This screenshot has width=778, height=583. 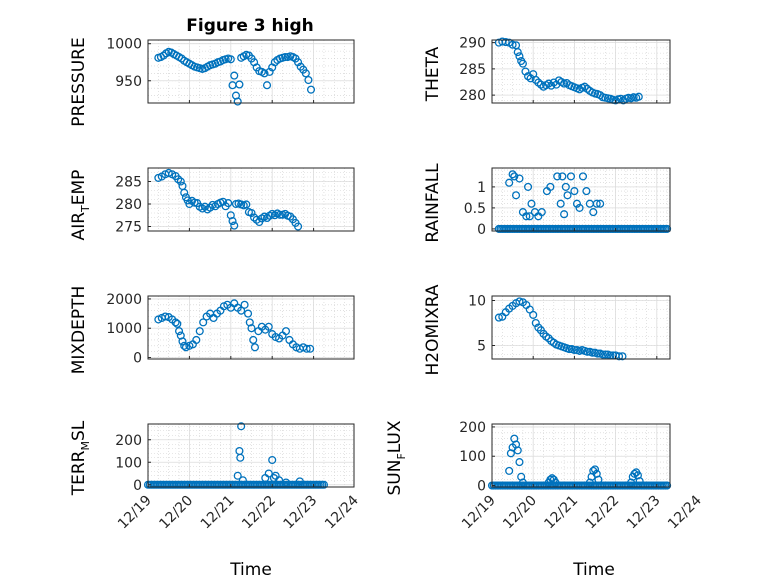 I want to click on subplot-4: 00.51, so click(x=568, y=202).